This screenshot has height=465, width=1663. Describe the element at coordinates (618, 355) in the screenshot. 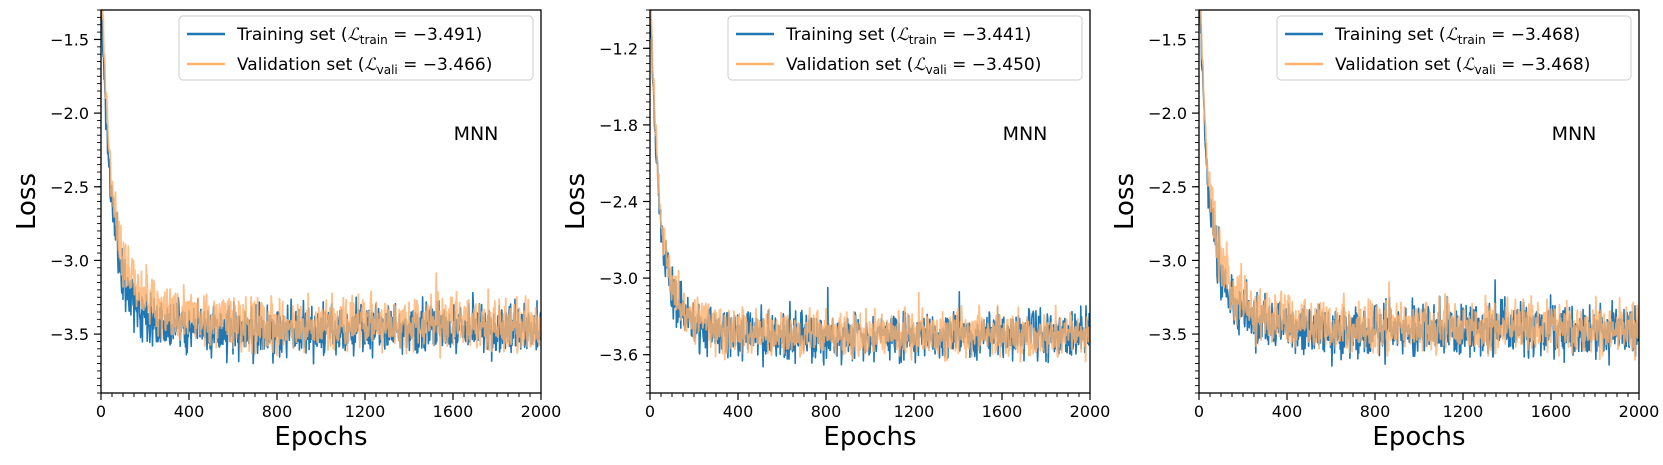

I see `y-tick-label: −3.6` at that location.